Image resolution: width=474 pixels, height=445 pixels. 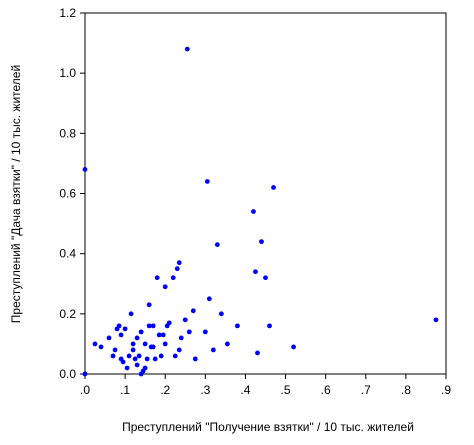 What do you see at coordinates (446, 390) in the screenshot?
I see `x-tick-label: .9` at bounding box center [446, 390].